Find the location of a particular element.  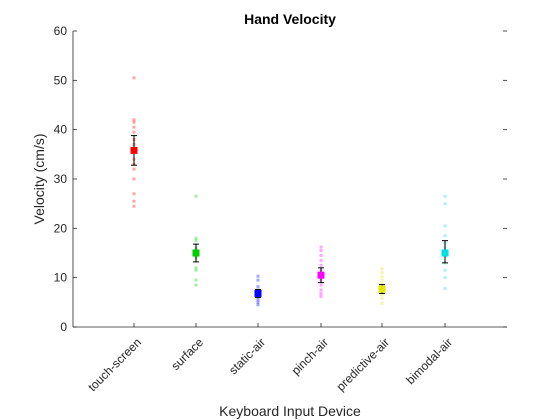

y-tick-label: 50 is located at coordinates (61, 80).